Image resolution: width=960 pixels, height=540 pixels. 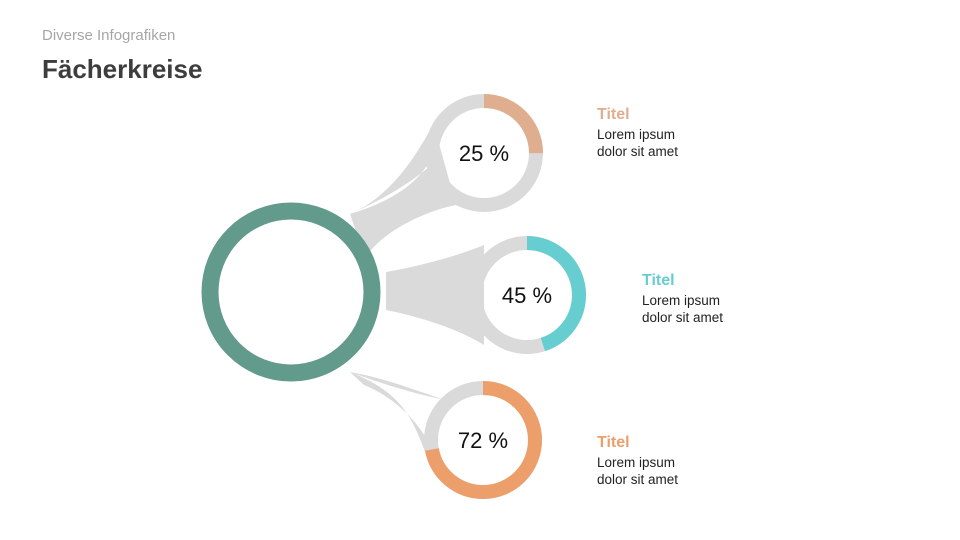 What do you see at coordinates (638, 151) in the screenshot?
I see `item-text-1b: dolor sit amet` at bounding box center [638, 151].